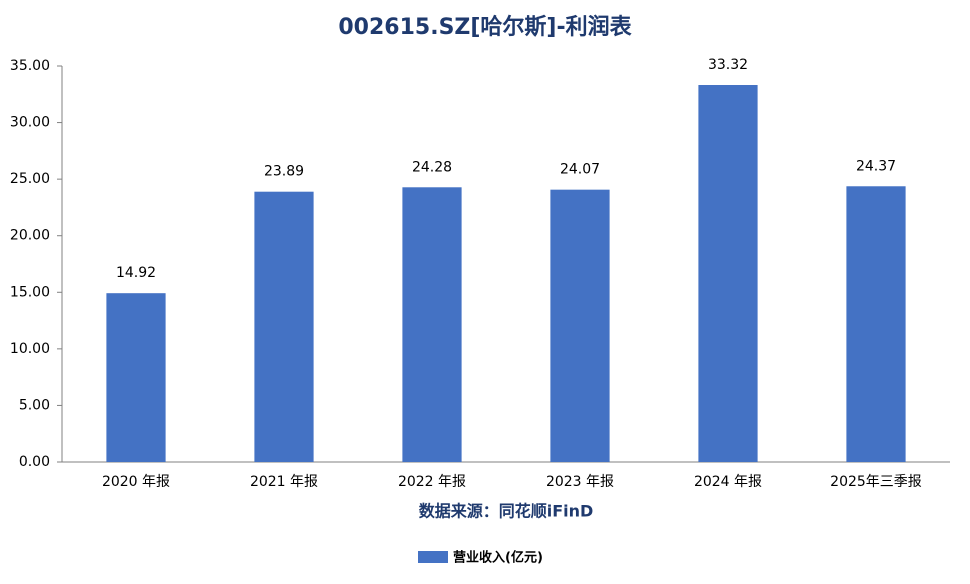 Image resolution: width=970 pixels, height=584 pixels. What do you see at coordinates (30, 66) in the screenshot?
I see `y-tick-label: 35.00` at bounding box center [30, 66].